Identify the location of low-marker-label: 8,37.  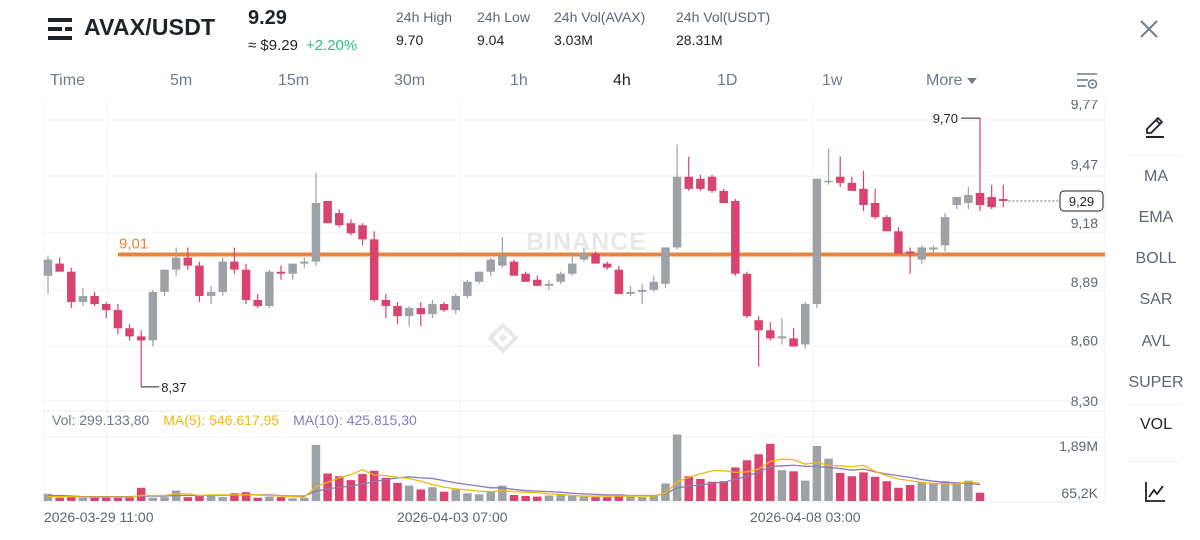
(173, 387).